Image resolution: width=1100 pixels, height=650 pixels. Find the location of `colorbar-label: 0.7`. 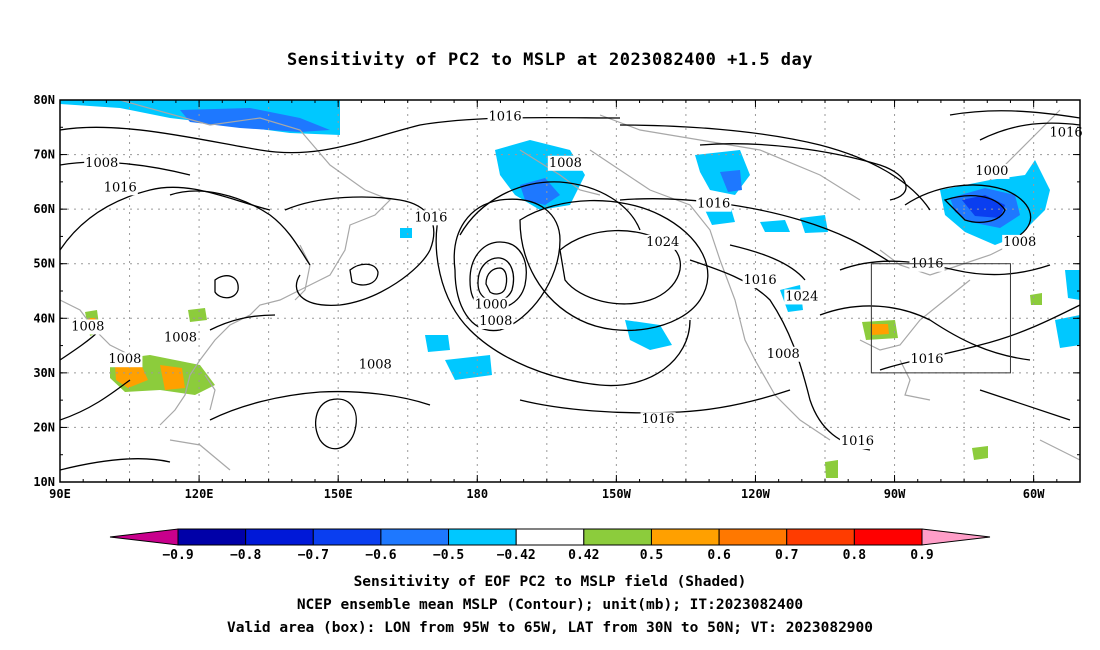

colorbar-label: 0.7 is located at coordinates (786, 555).